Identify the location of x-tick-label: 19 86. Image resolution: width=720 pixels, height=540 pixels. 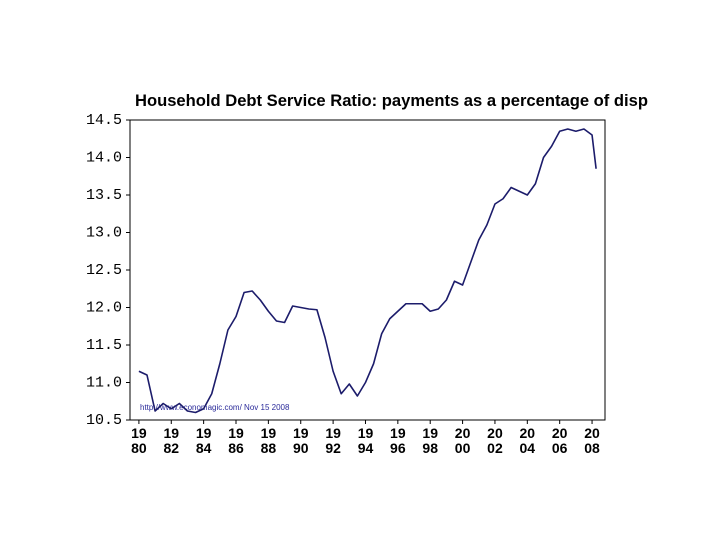
(236, 440).